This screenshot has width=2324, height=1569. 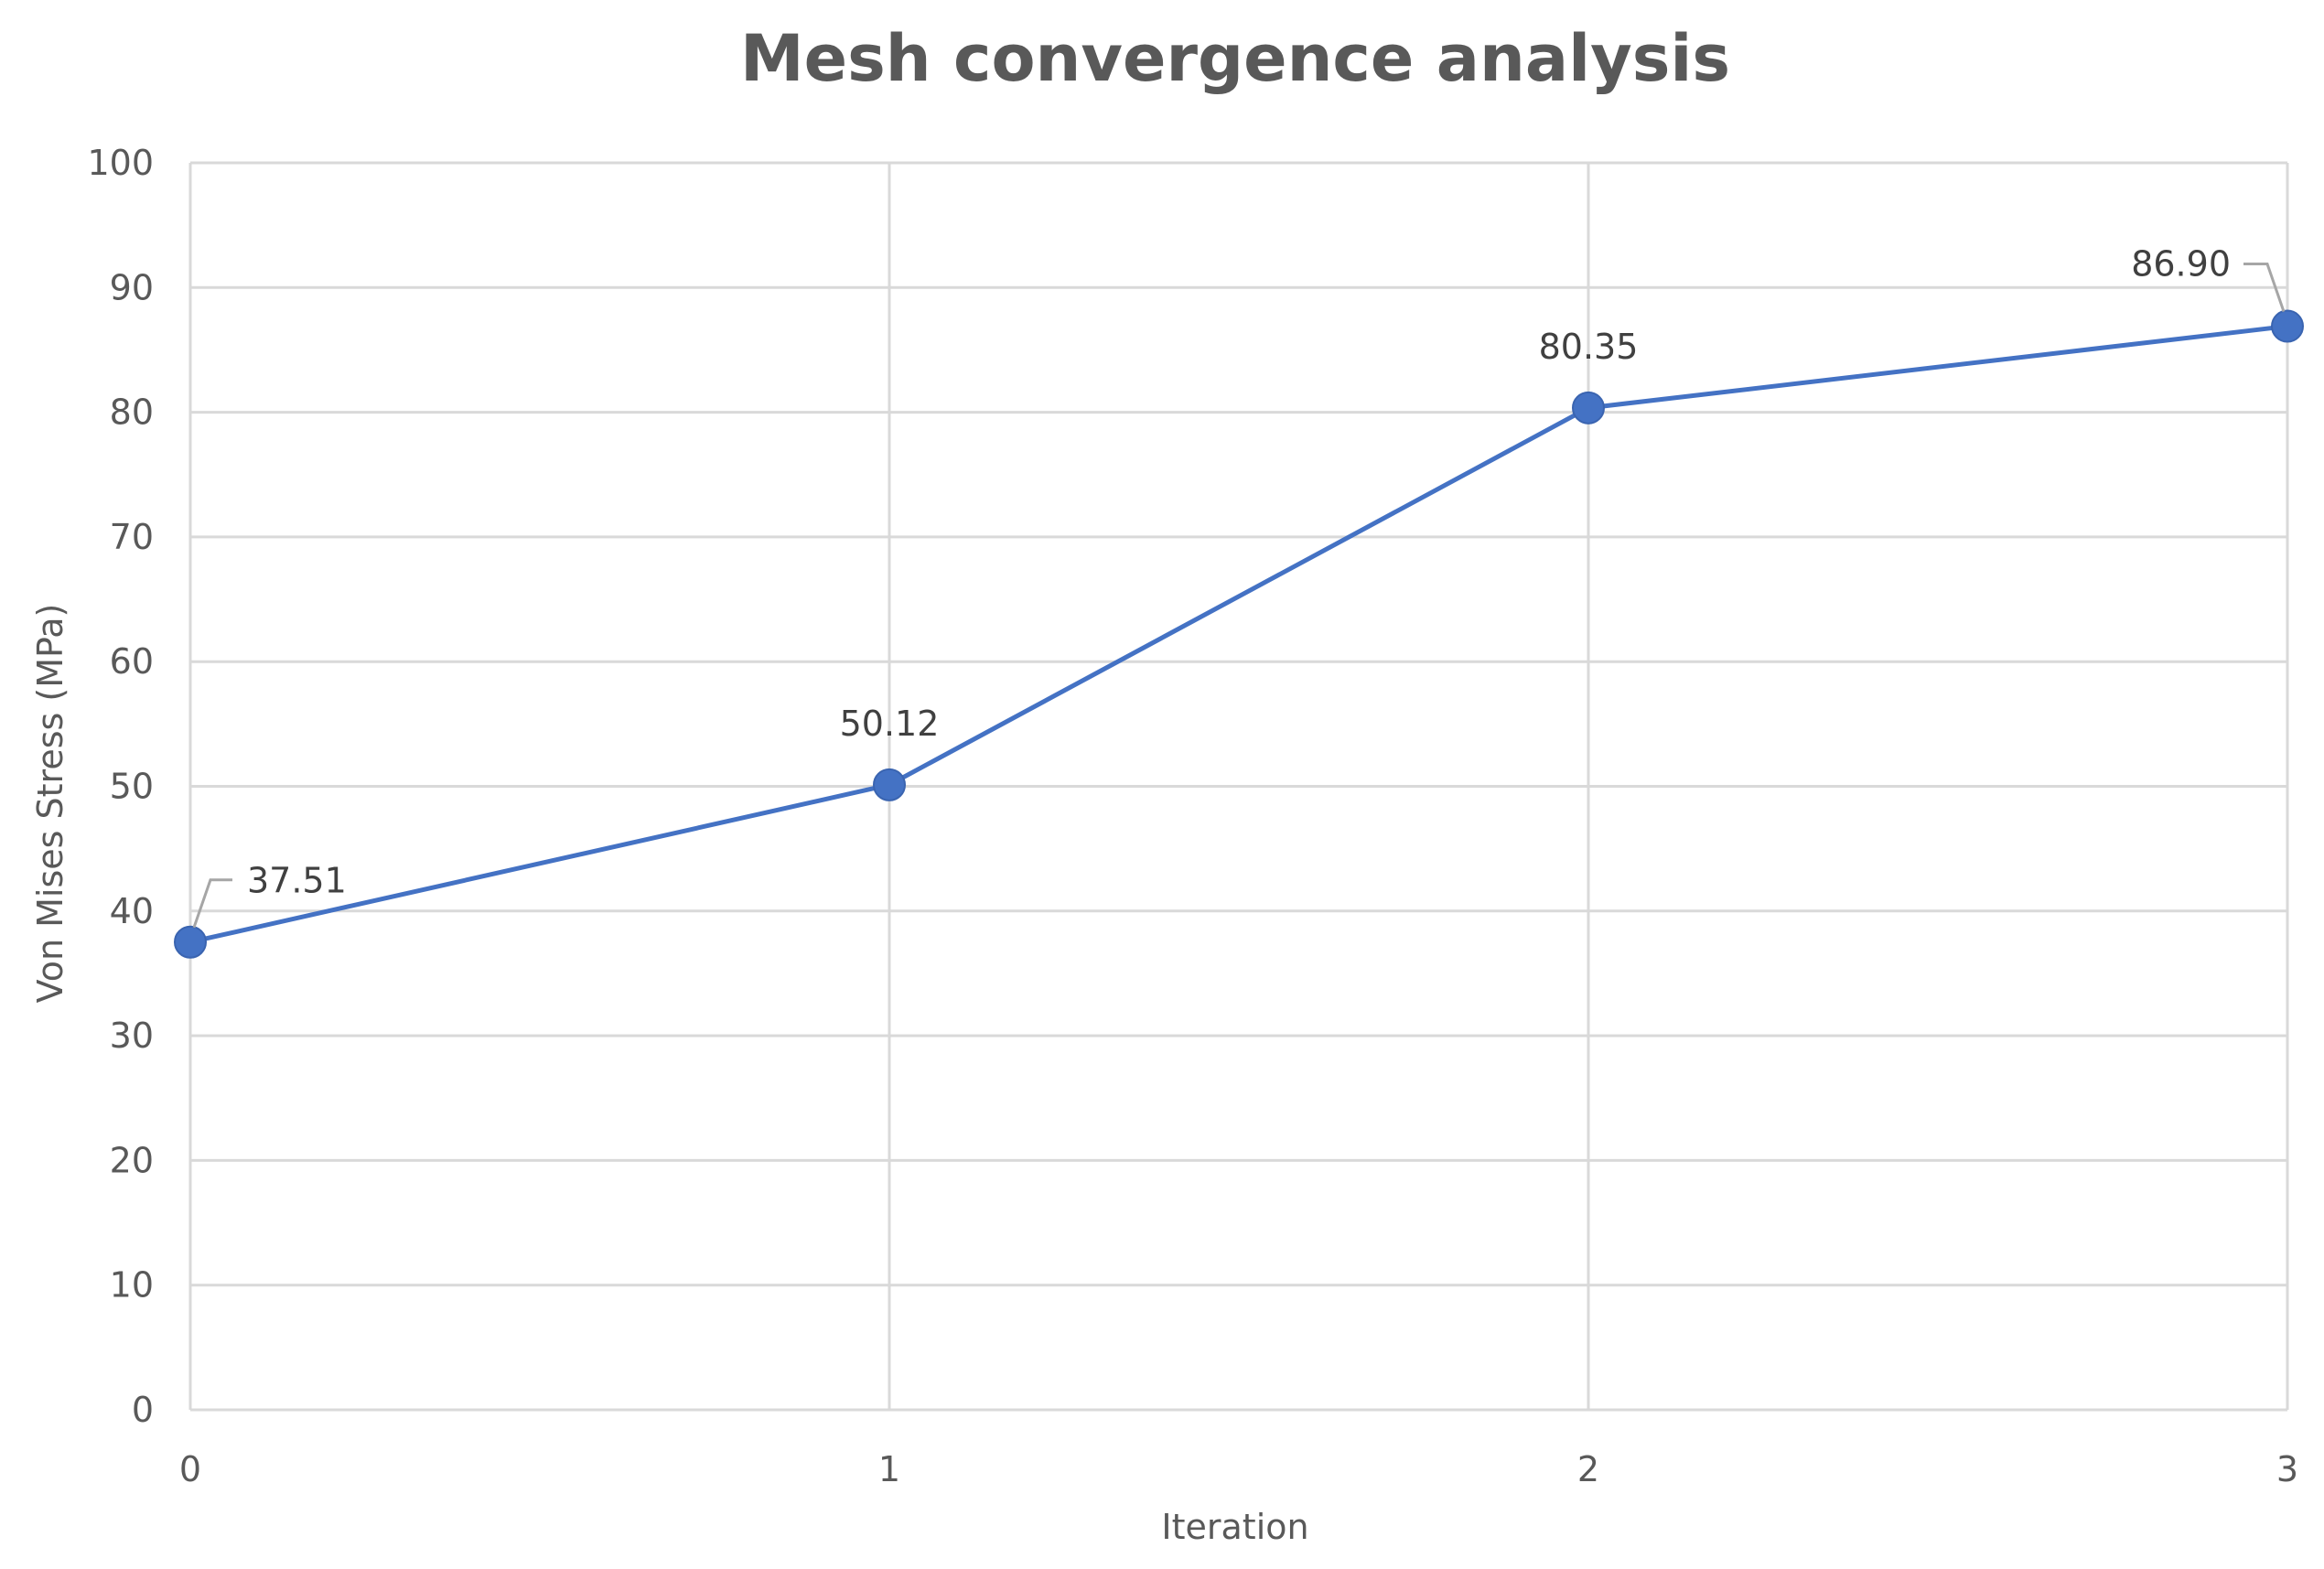 I want to click on y-tick-label: 10, so click(x=132, y=1285).